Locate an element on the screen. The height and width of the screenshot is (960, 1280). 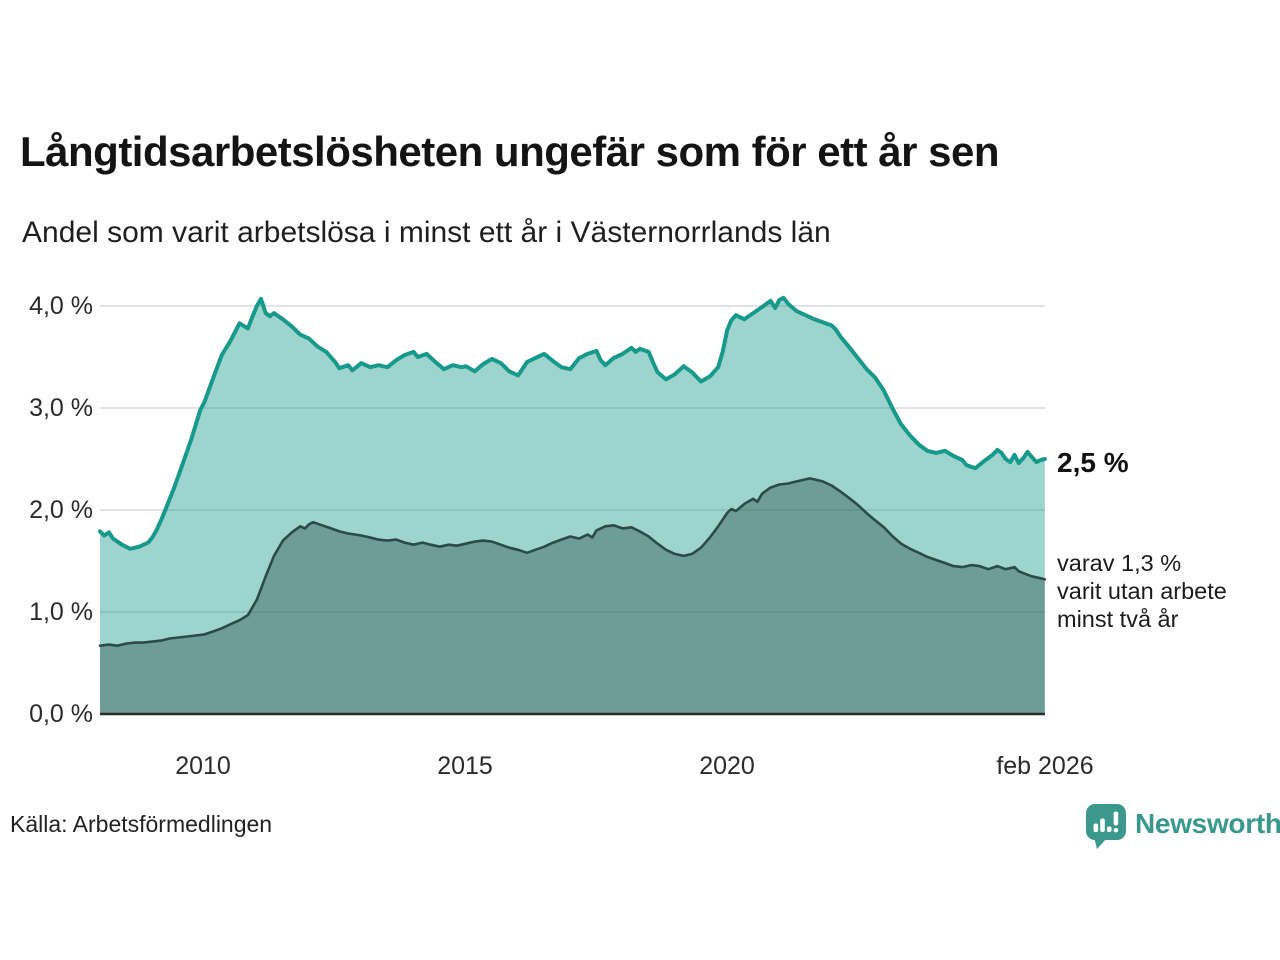
y-axis-tick-label: 2,0 % is located at coordinates (61, 510).